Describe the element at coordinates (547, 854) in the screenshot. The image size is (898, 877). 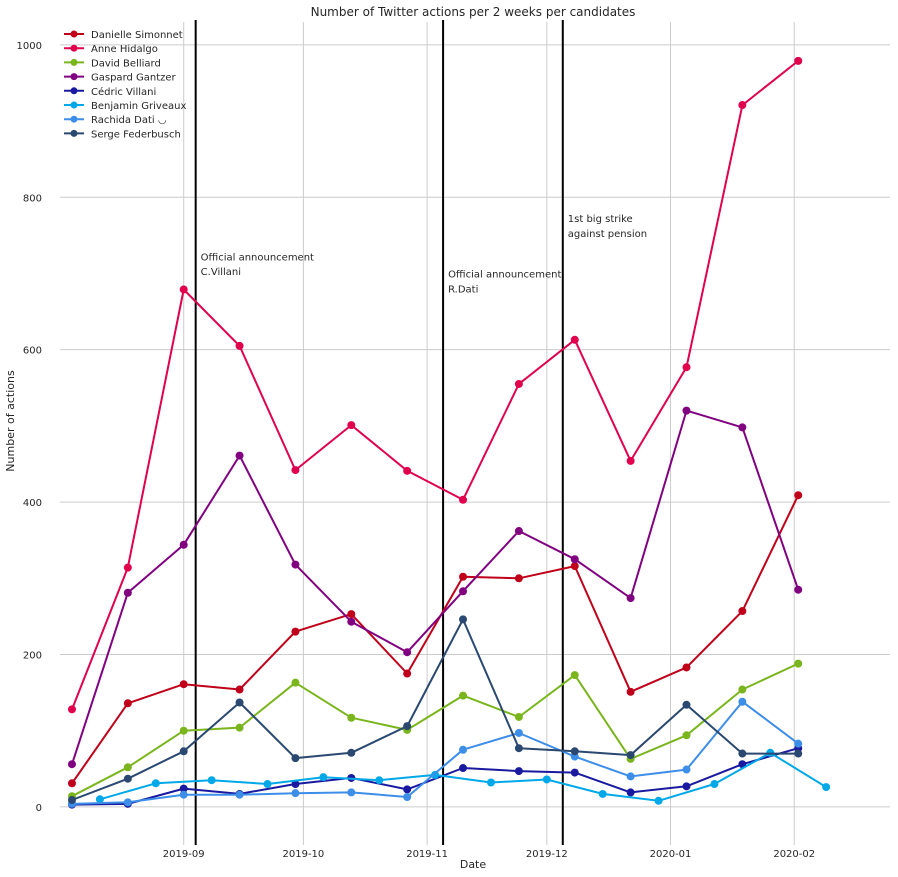
I see `x-tick-label: 2019-12` at that location.